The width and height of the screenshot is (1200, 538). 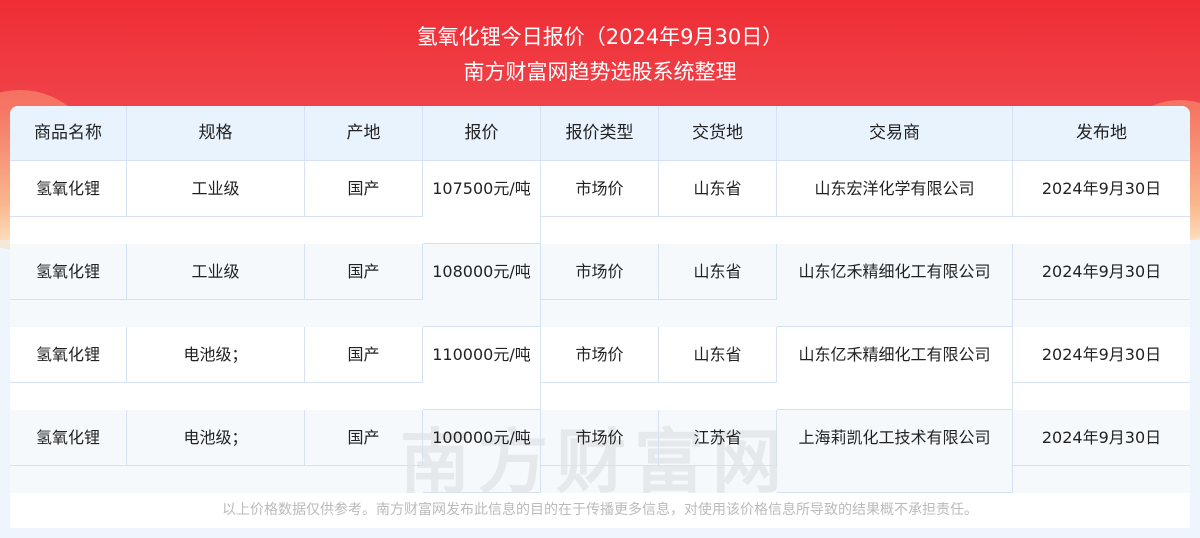 What do you see at coordinates (1101, 133) in the screenshot?
I see `column-header-publish-date: 发布地` at bounding box center [1101, 133].